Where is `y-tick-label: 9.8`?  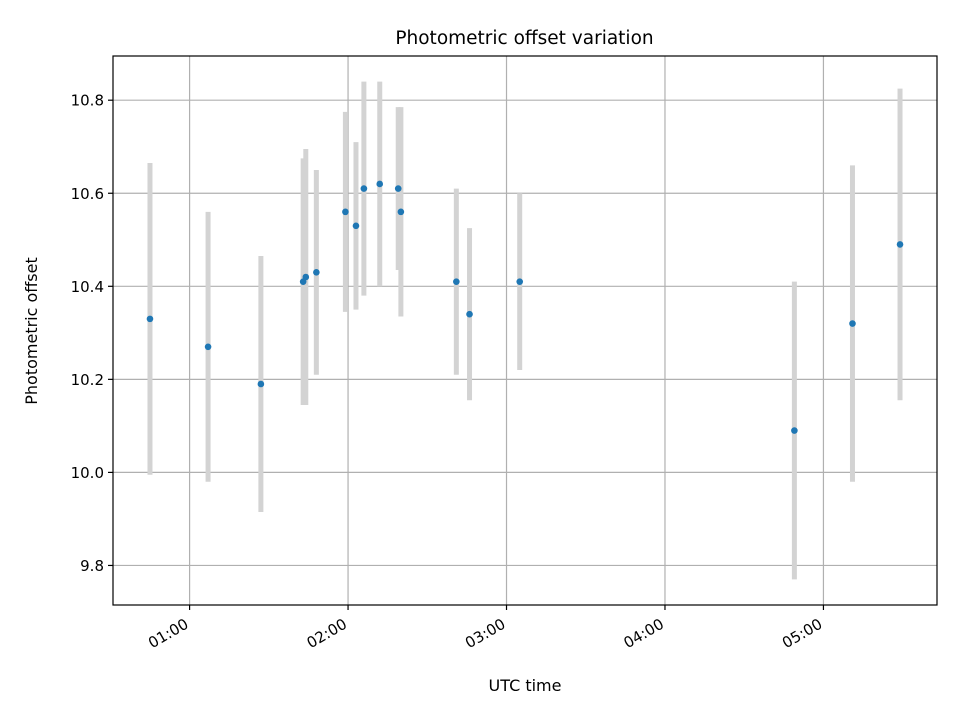 y-tick-label: 9.8 is located at coordinates (92, 566).